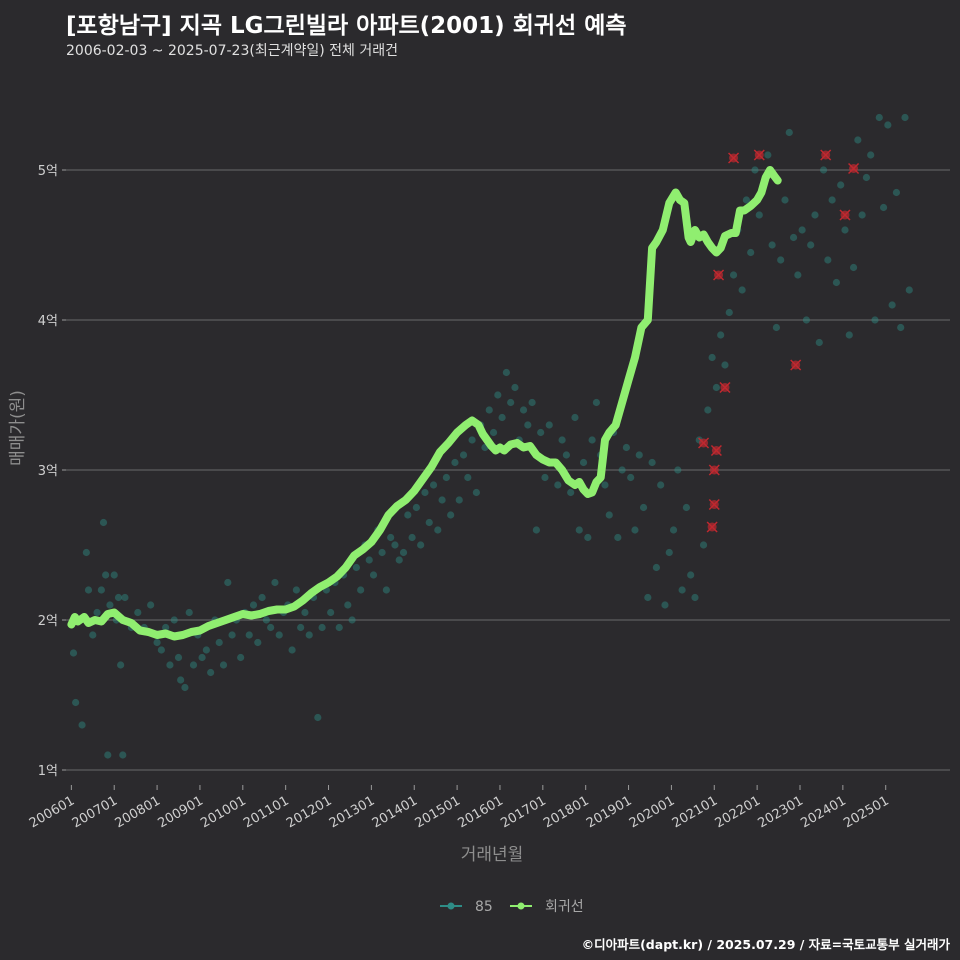 This screenshot has height=960, width=960. I want to click on y-tick-label: 1억, so click(48, 771).